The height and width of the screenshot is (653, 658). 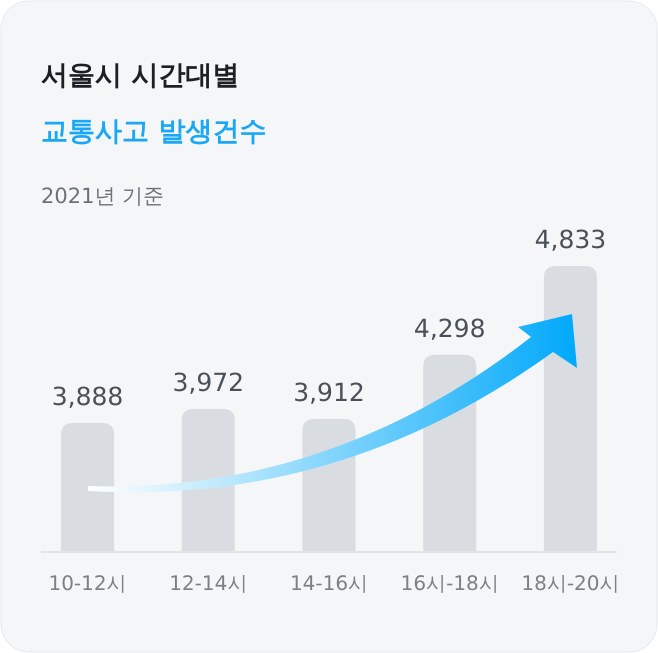 I want to click on data-label: 4,298, so click(x=450, y=328).